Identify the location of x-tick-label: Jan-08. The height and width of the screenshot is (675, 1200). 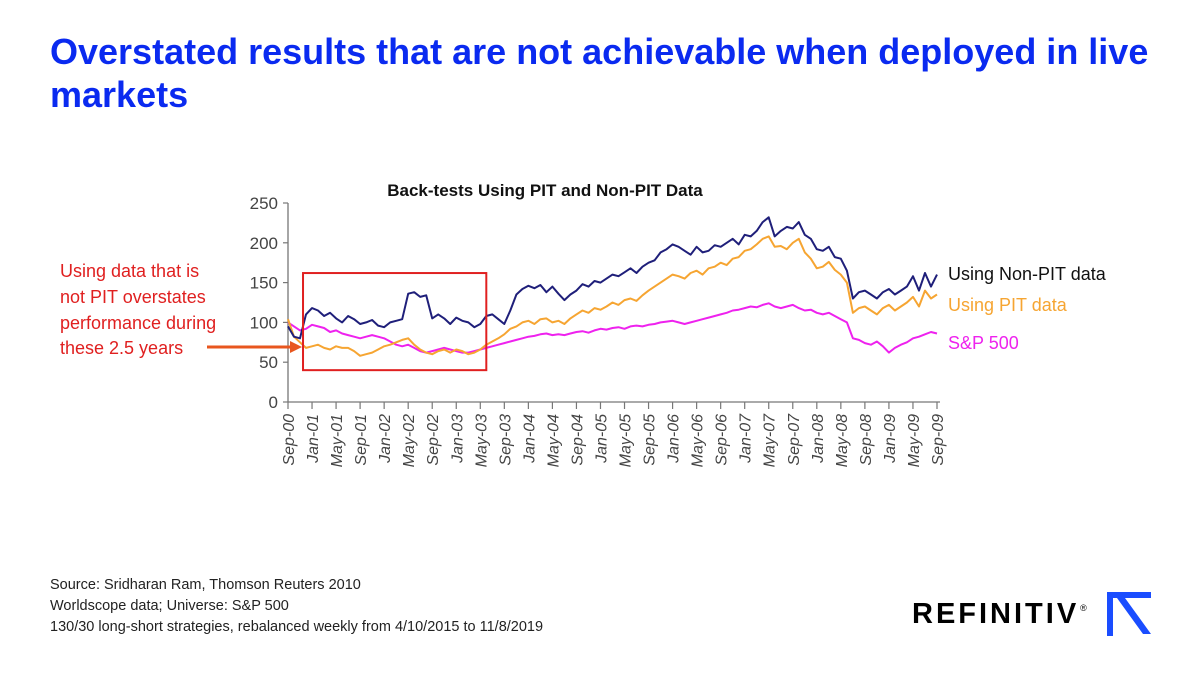
(818, 439).